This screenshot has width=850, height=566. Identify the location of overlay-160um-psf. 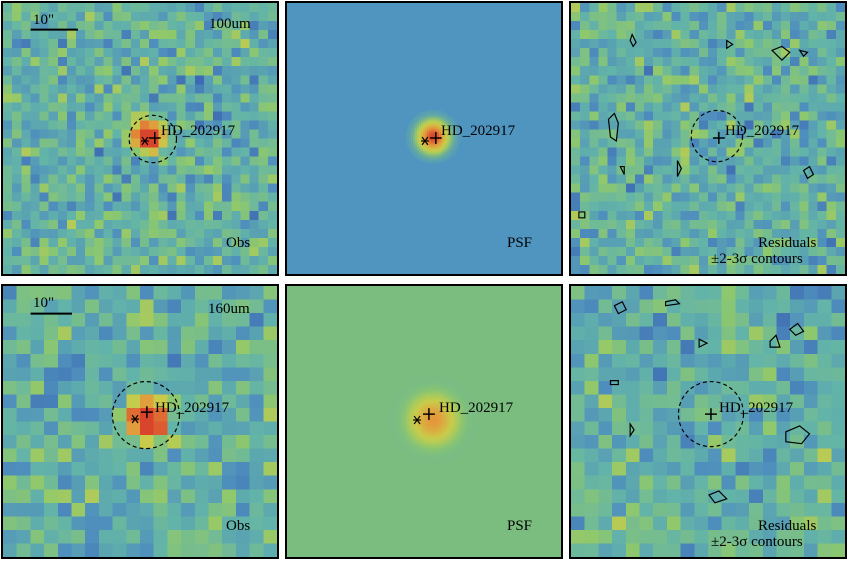
(424, 416).